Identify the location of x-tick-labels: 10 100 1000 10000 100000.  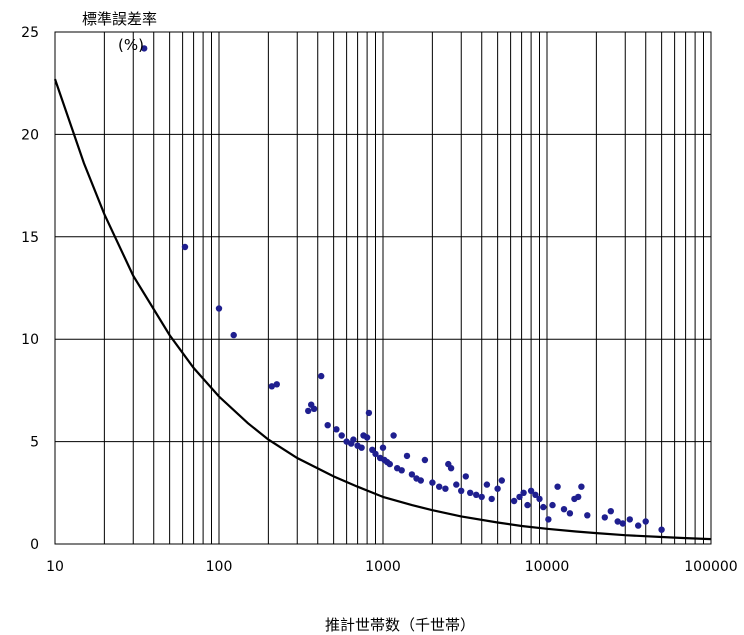
(392, 567).